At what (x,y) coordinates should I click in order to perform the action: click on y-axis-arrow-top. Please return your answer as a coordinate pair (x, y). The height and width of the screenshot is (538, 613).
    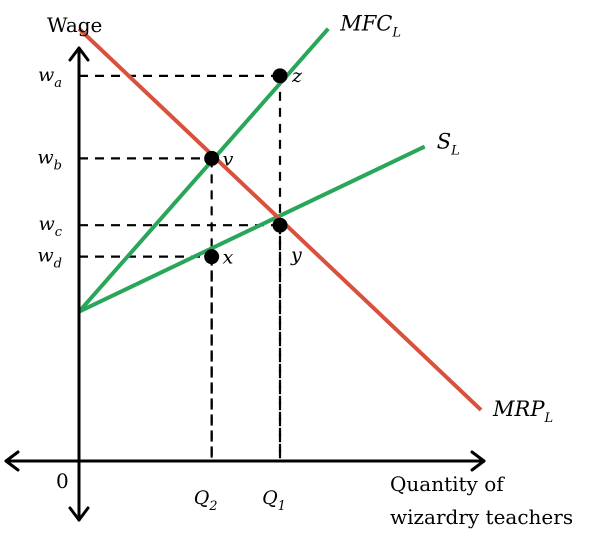
    Looking at the image, I should click on (79, 54).